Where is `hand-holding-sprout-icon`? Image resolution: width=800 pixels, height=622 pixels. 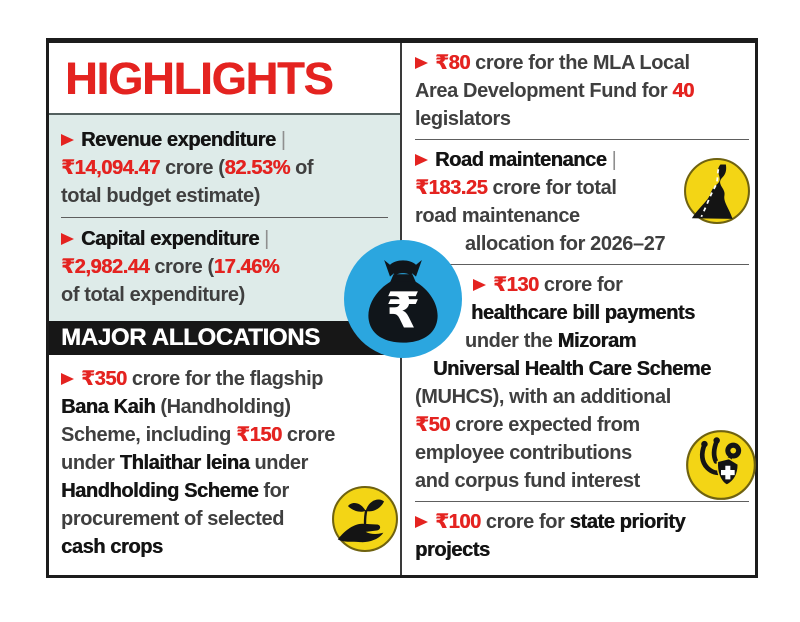
hand-holding-sprout-icon is located at coordinates (365, 519).